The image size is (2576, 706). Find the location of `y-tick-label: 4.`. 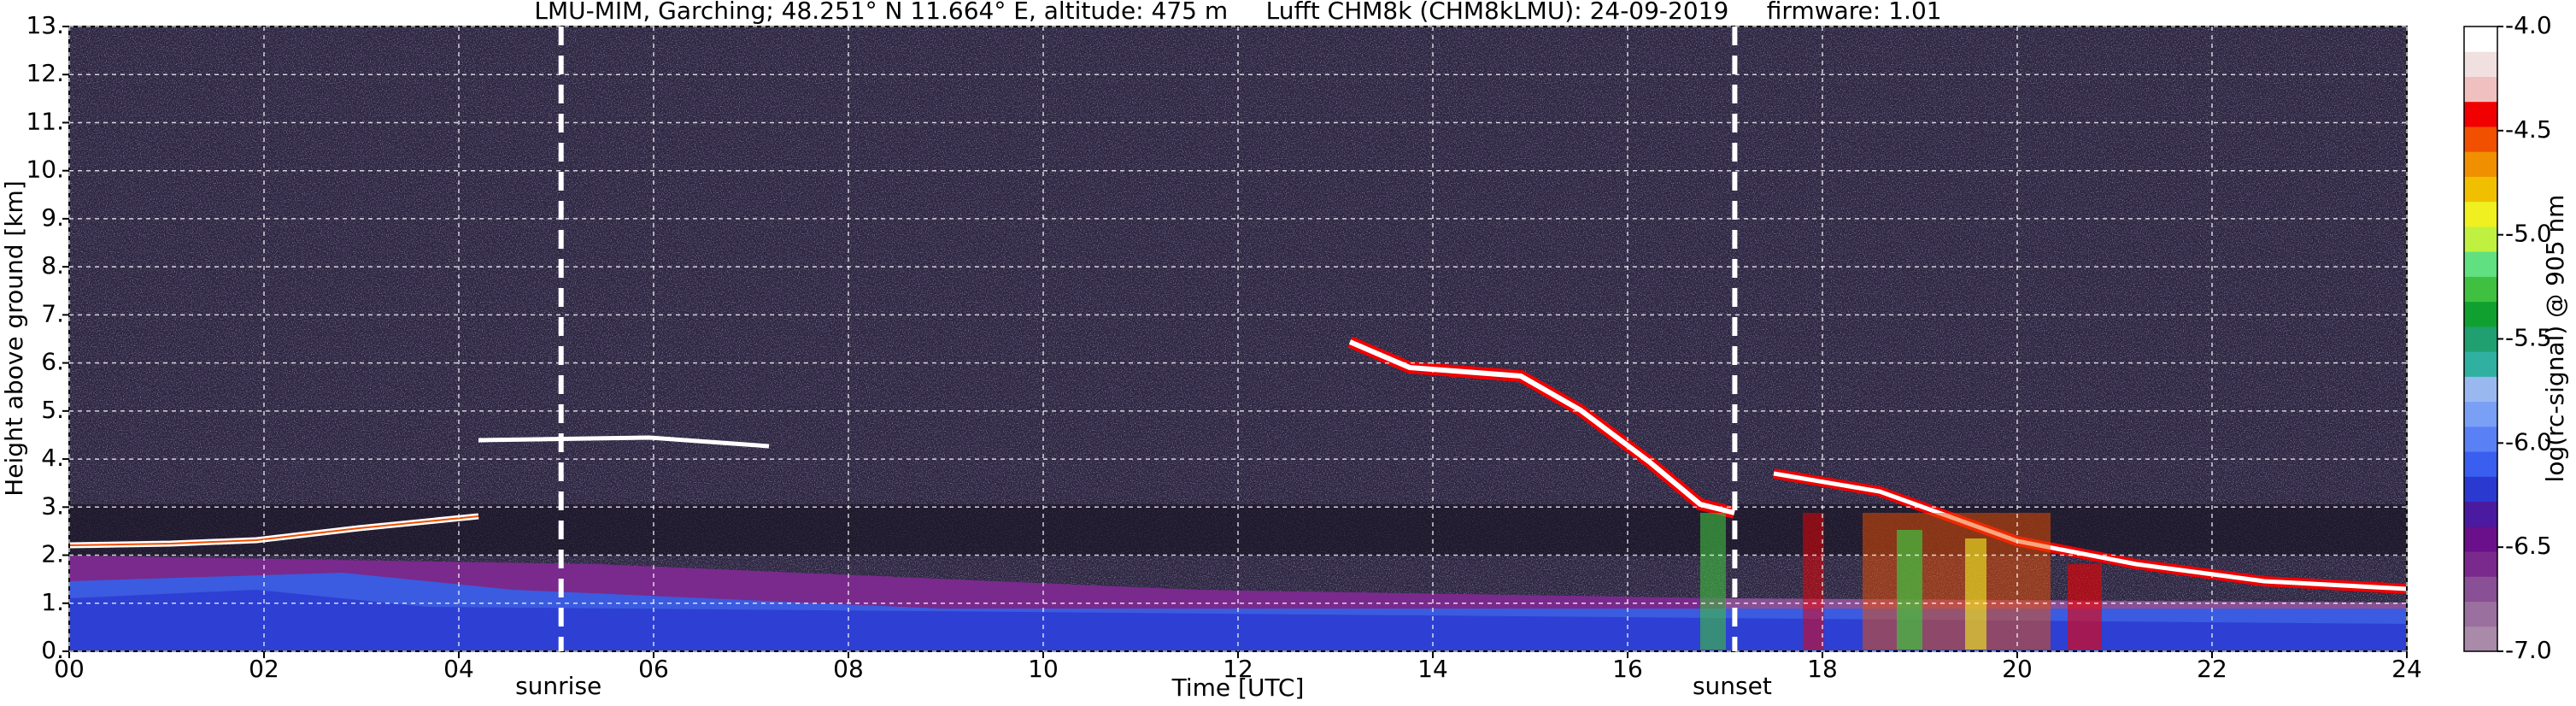

y-tick-label: 4. is located at coordinates (52, 458).